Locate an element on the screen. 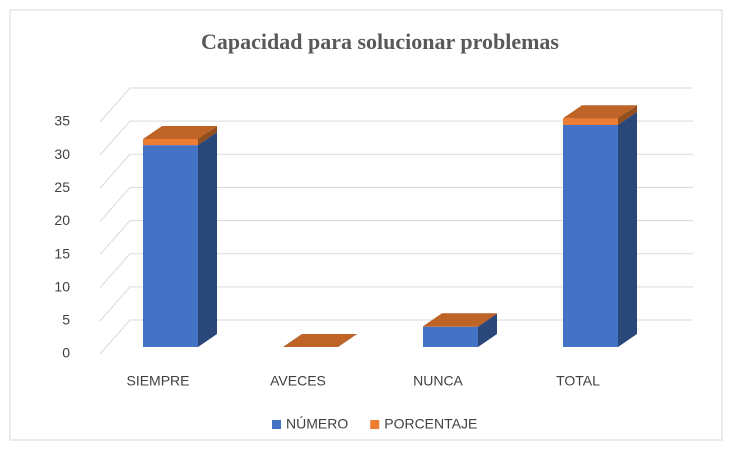  y-tick-label: 25 is located at coordinates (62, 187).